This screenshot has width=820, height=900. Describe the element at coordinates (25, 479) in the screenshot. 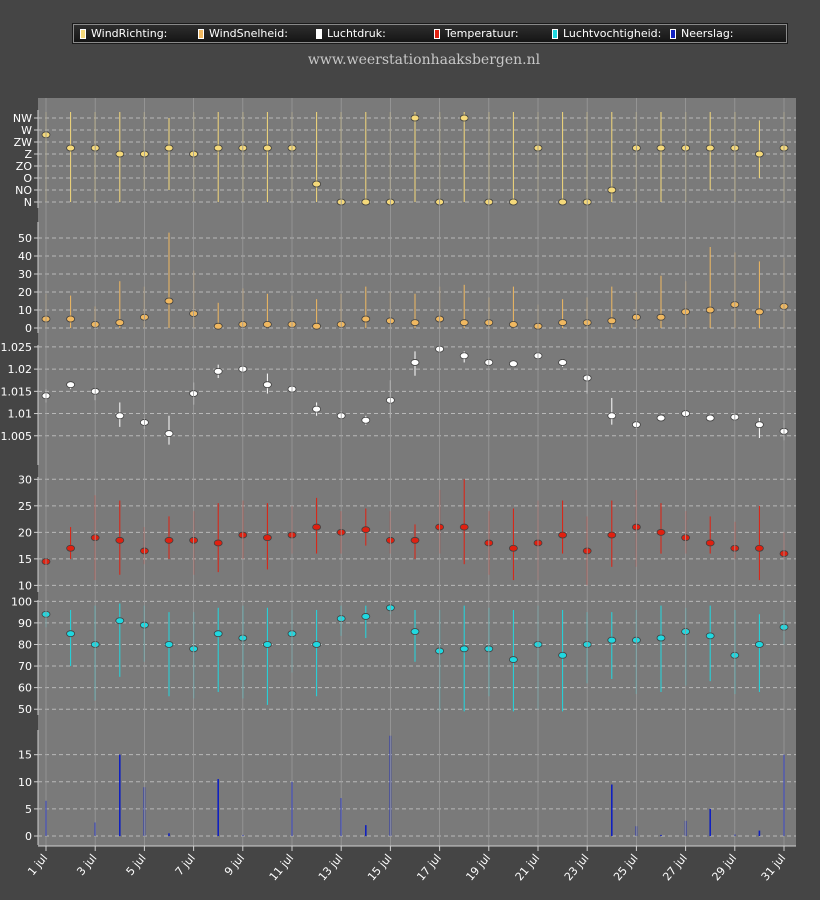

I see `y-tick-label-temperature: 30` at that location.